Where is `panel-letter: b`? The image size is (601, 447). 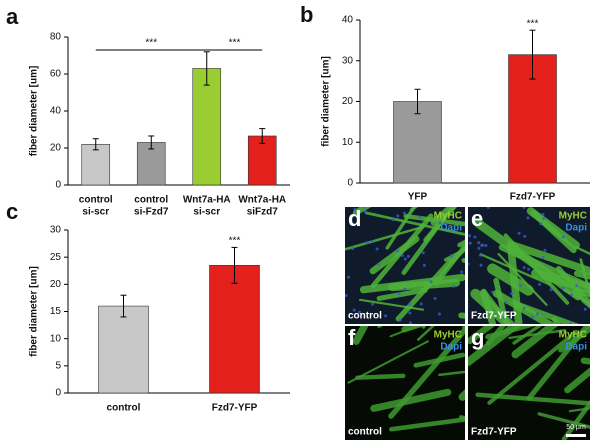
panel-letter: b is located at coordinates (306, 14).